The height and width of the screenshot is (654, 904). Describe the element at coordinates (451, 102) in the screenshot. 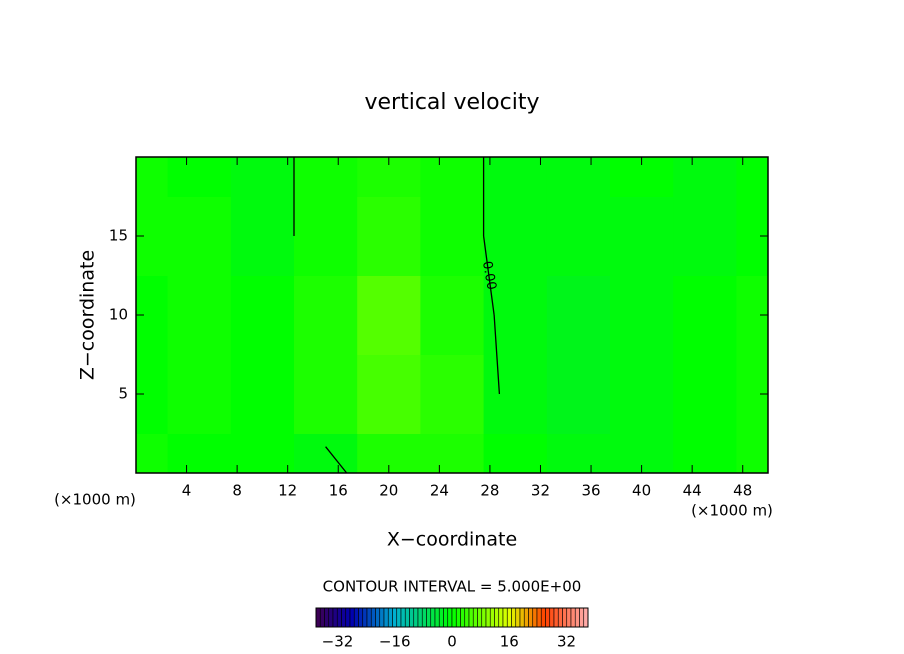

I see `chart-title: vertical velocity` at that location.